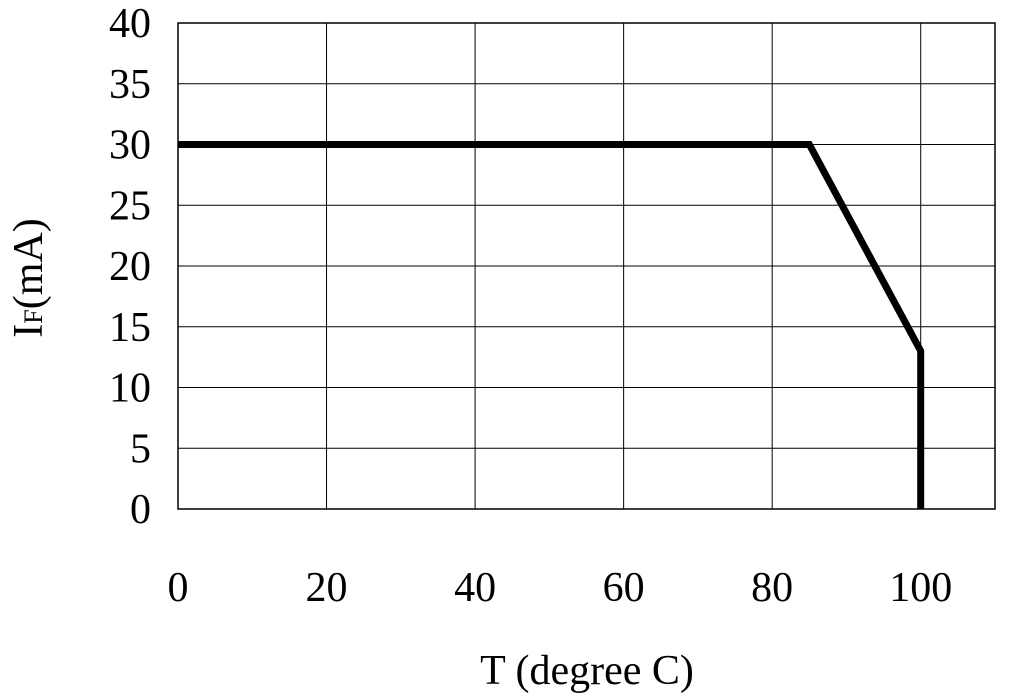 The height and width of the screenshot is (699, 1018). I want to click on x-tick-label: 80, so click(772, 588).